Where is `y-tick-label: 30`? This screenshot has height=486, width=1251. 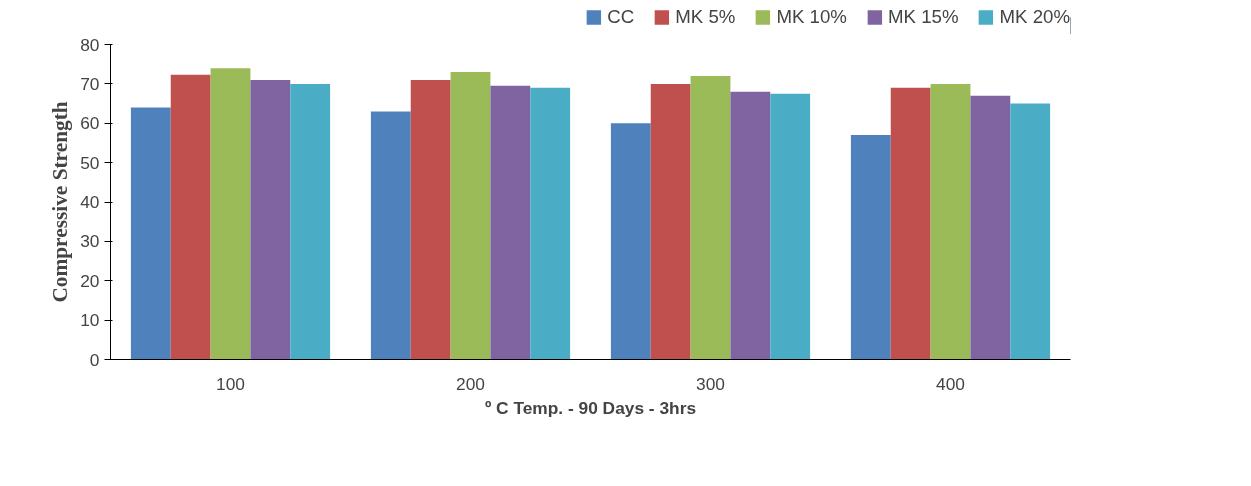 y-tick-label: 30 is located at coordinates (90, 241).